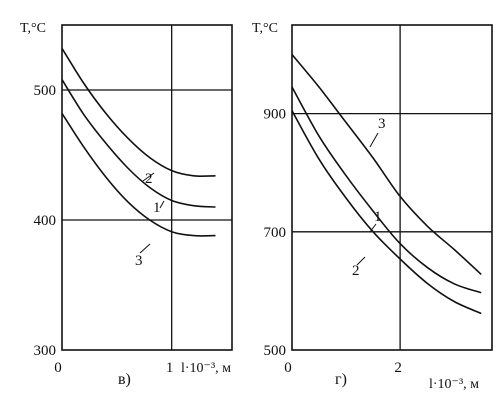 The height and width of the screenshot is (411, 501). I want to click on panel-label: г), so click(341, 379).